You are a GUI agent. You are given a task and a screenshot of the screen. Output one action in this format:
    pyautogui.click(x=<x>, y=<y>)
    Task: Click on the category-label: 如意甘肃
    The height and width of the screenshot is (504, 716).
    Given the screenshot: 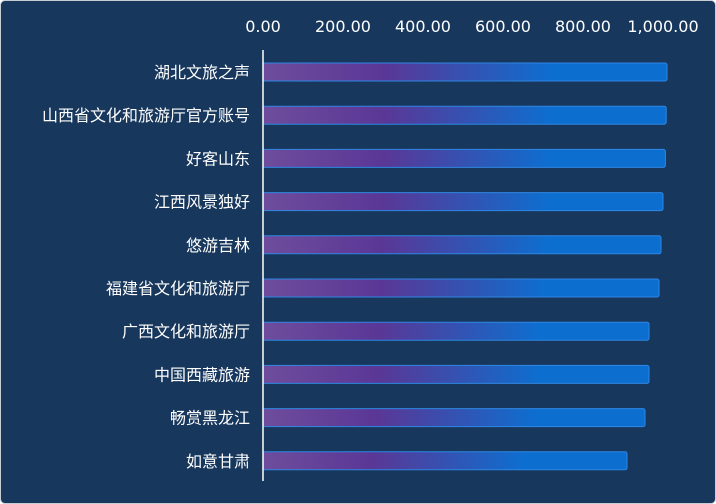 What is the action you would take?
    pyautogui.click(x=218, y=461)
    